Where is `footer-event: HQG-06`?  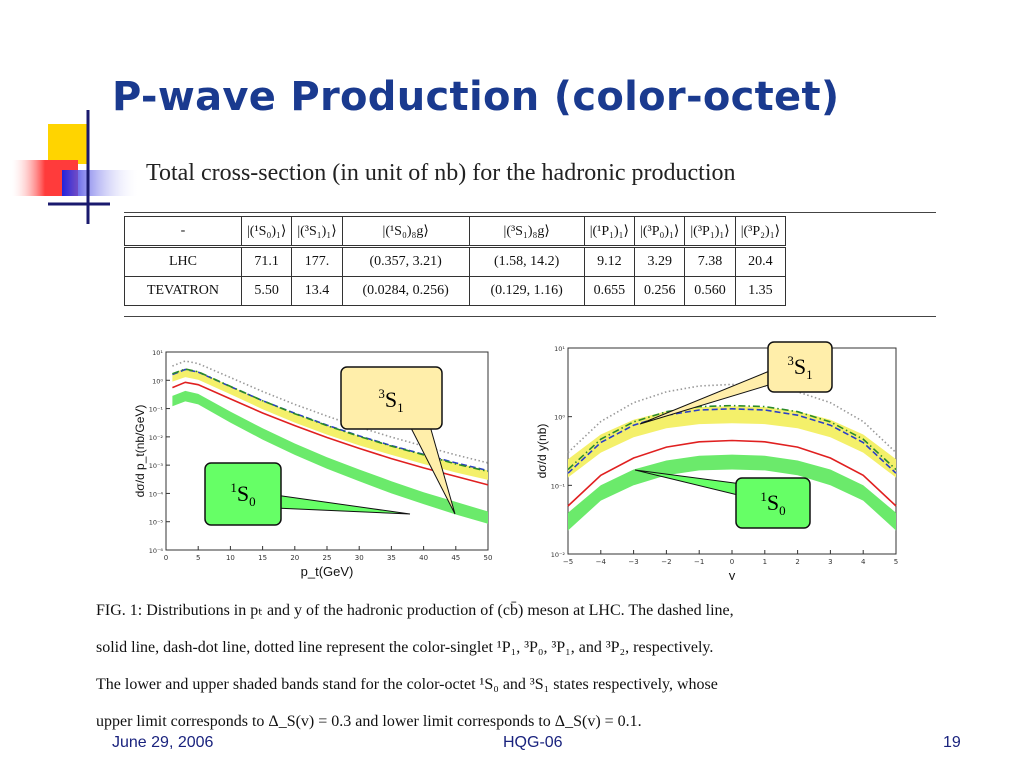 footer-event: HQG-06 is located at coordinates (533, 742).